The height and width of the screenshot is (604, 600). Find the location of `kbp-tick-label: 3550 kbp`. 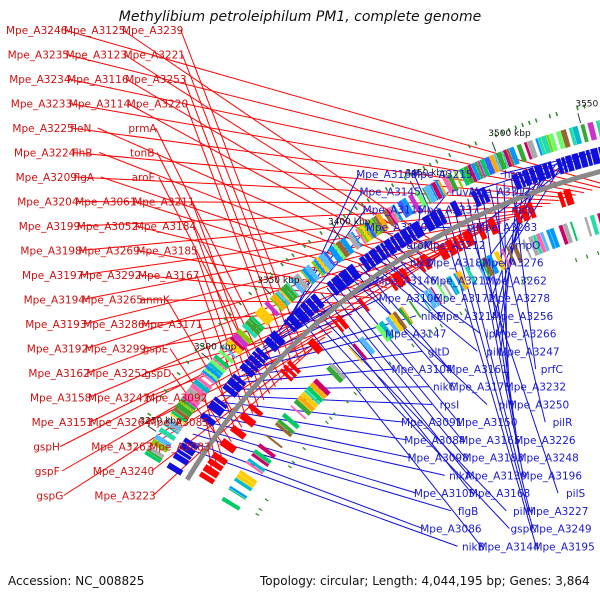

kbp-tick-label: 3550 kbp is located at coordinates (587, 105).